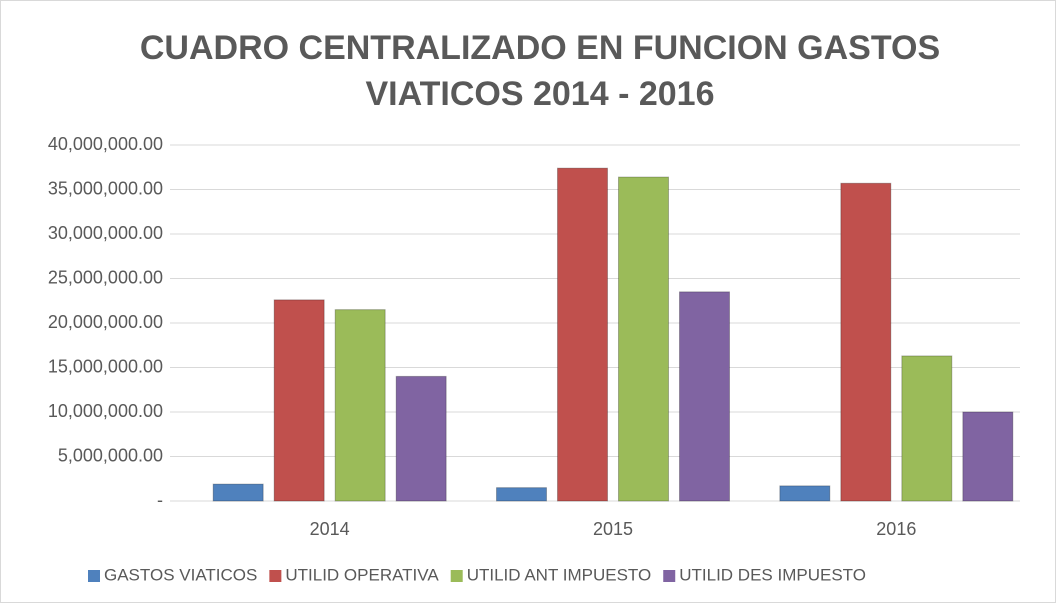 The image size is (1056, 603). Describe the element at coordinates (105, 366) in the screenshot. I see `y-tick-label: 15,000,000.00` at that location.